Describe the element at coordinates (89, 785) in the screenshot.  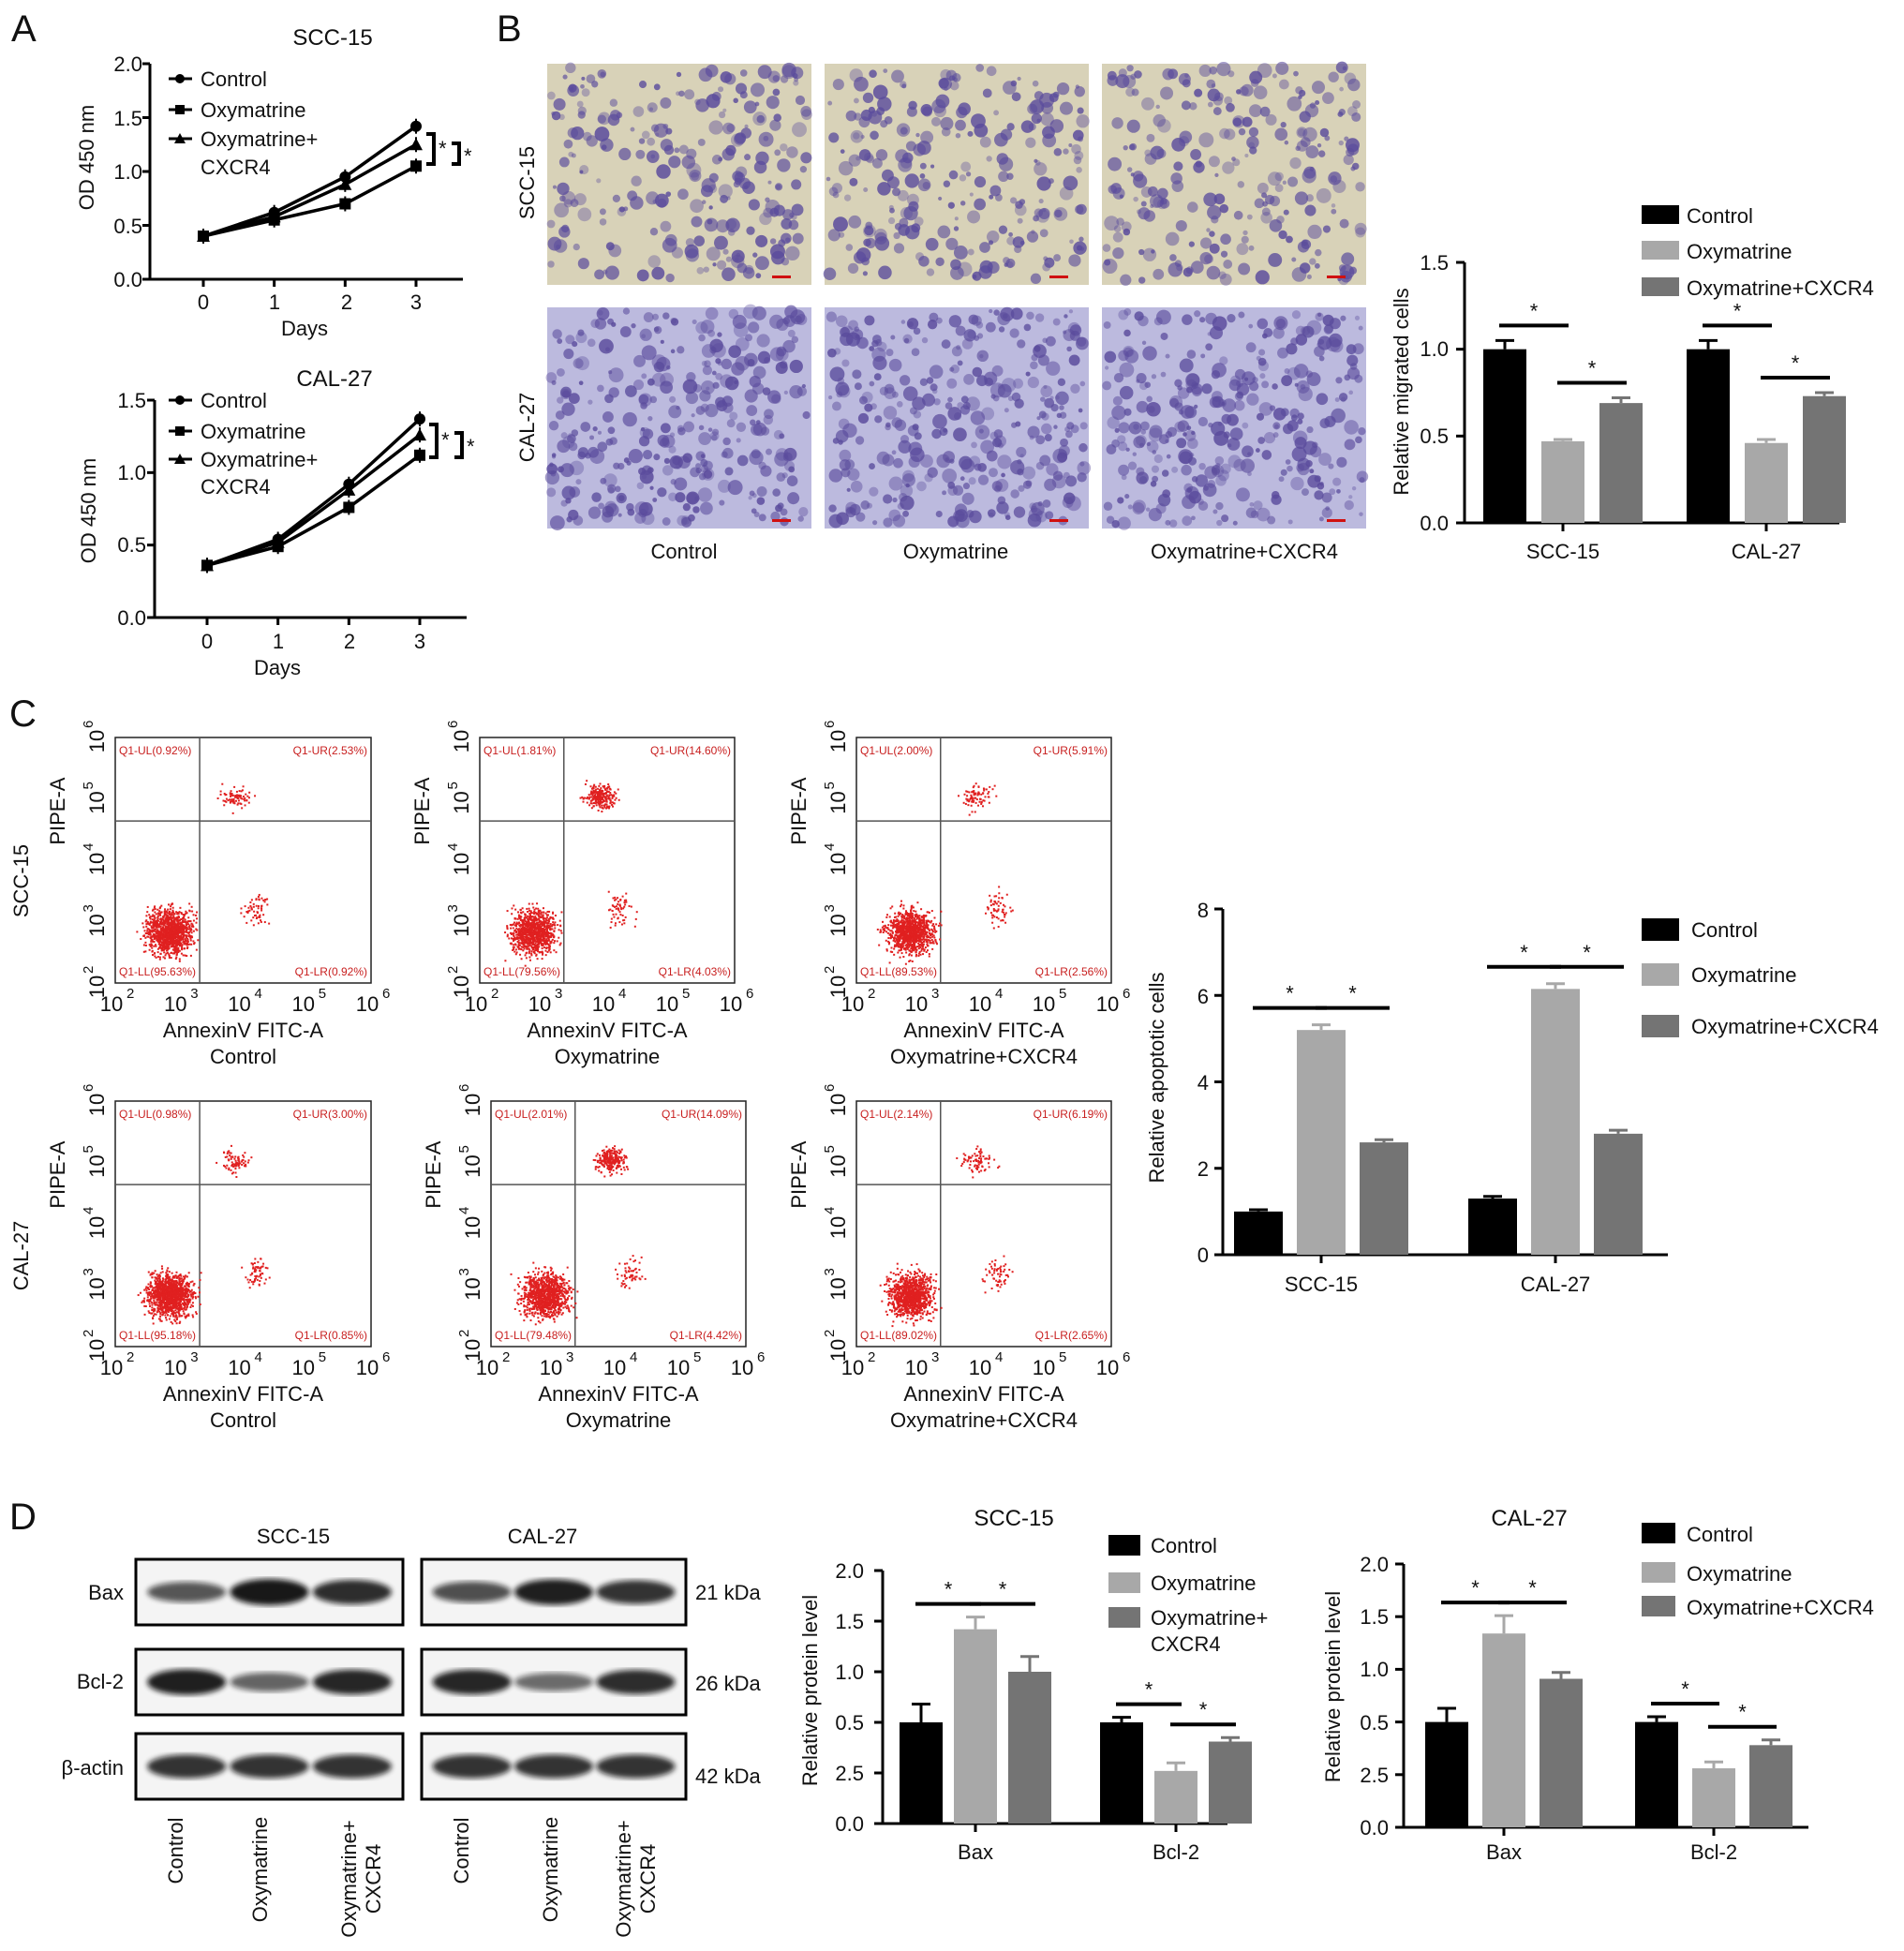
I see `y-tick-exponent: 5` at that location.